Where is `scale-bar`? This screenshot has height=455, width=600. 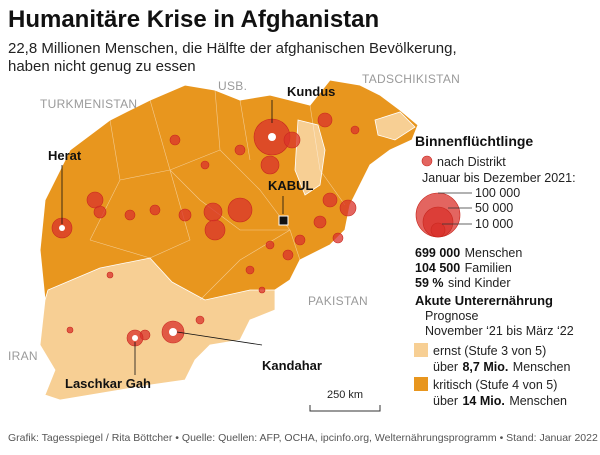 scale-bar is located at coordinates (345, 408).